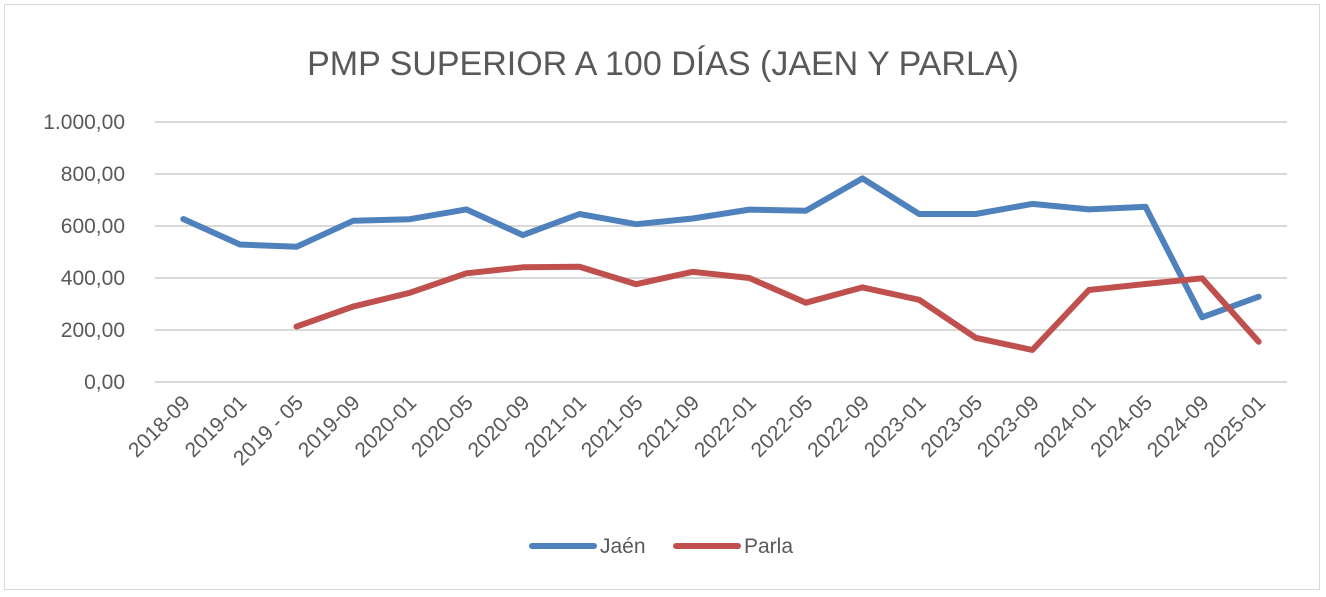 The image size is (1326, 597). What do you see at coordinates (895, 426) in the screenshot?
I see `x-tick-label: 2023-01` at bounding box center [895, 426].